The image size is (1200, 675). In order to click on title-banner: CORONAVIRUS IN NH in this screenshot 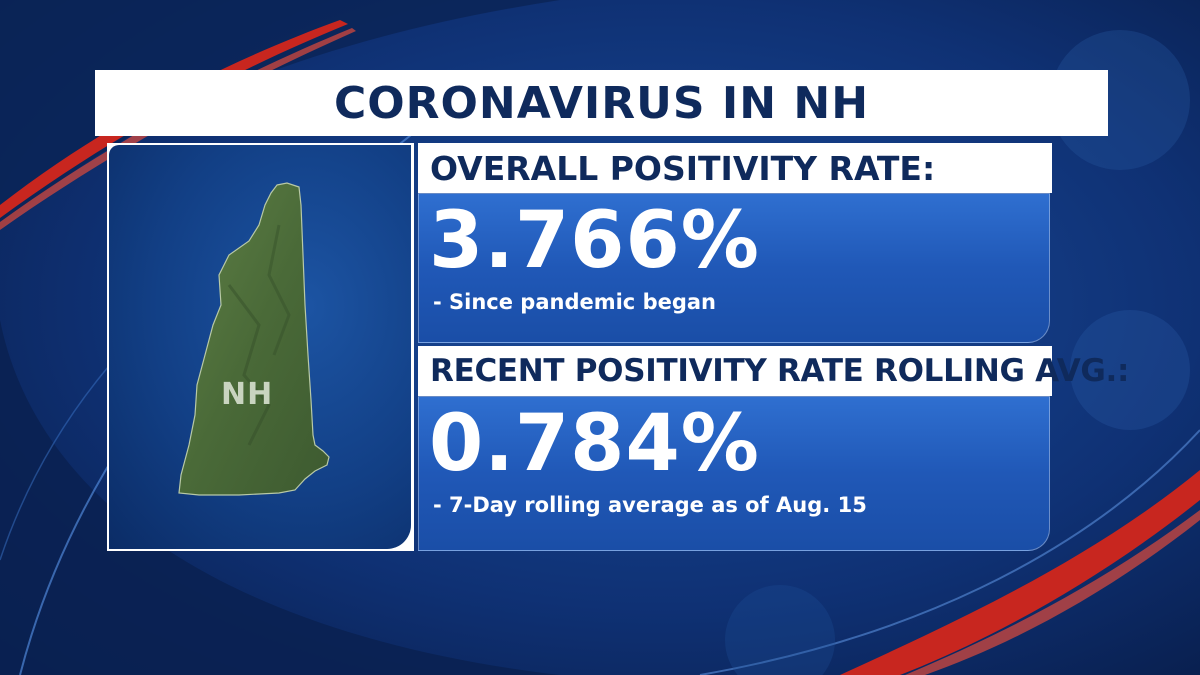, I will do `click(601, 103)`.